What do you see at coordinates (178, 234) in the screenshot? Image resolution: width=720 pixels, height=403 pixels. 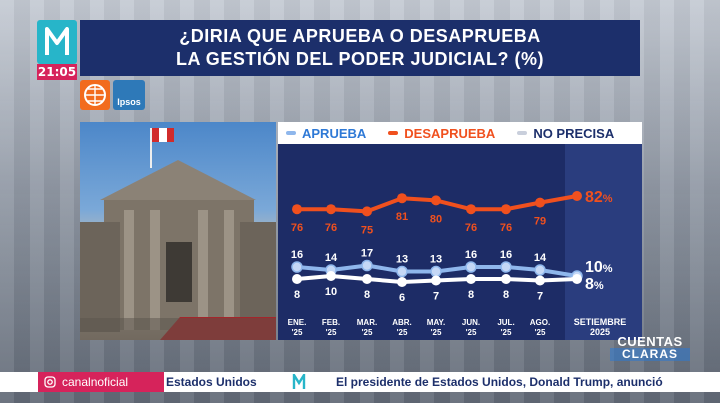 I see `building-illustration` at bounding box center [178, 234].